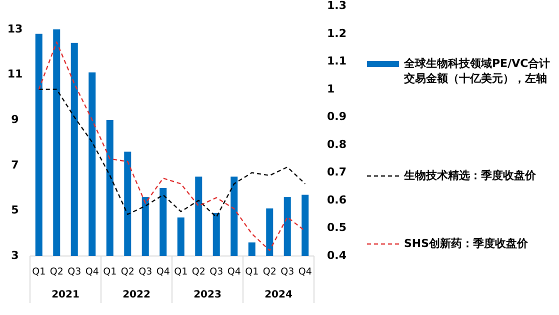  What do you see at coordinates (278, 295) in the screenshot?
I see `text: 2024` at bounding box center [278, 295].